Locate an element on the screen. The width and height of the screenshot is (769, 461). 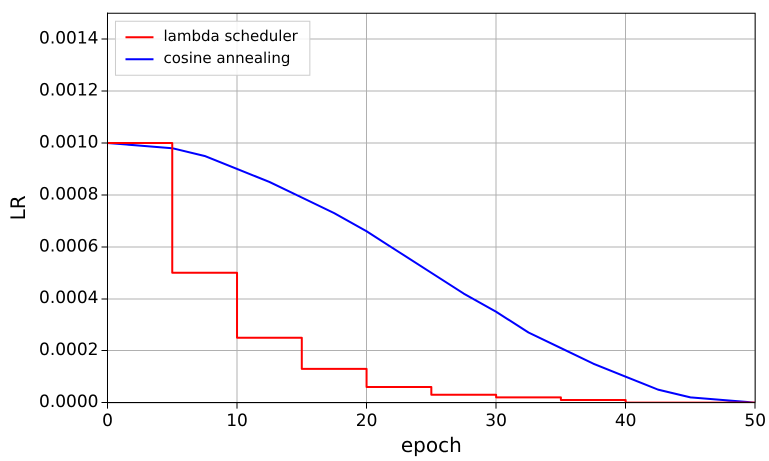
y-tick-label: 0.0004 is located at coordinates (68, 298).